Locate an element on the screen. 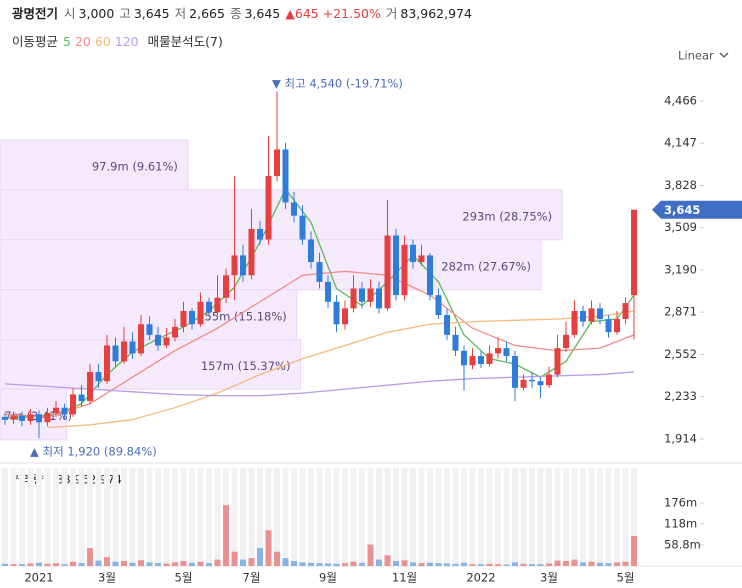  price-tag is located at coordinates (697, 209).